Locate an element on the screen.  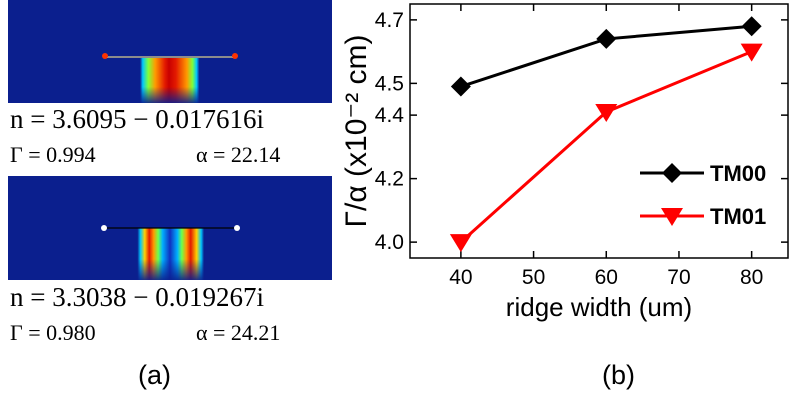
mode1-alpha: α = 22.14 is located at coordinates (238, 154).